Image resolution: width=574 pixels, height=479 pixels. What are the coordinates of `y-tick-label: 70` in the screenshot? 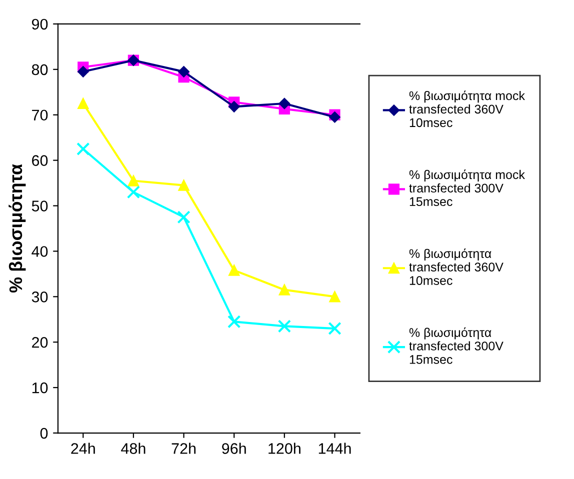 It's located at (40, 115).